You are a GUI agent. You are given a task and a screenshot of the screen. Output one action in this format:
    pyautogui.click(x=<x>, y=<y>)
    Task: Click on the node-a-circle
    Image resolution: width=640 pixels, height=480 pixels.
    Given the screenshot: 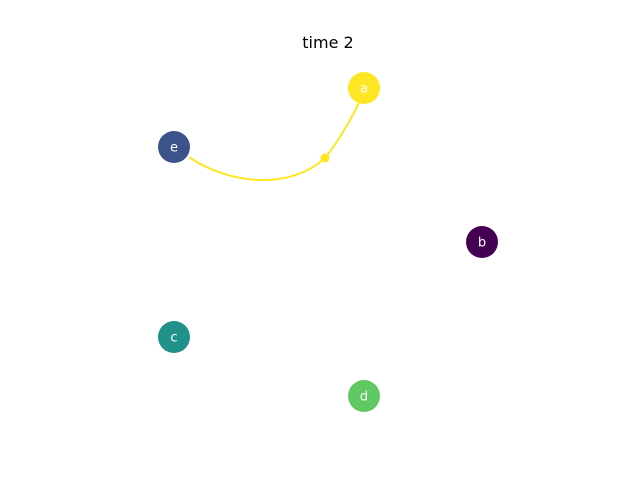 What is the action you would take?
    pyautogui.click(x=364, y=88)
    